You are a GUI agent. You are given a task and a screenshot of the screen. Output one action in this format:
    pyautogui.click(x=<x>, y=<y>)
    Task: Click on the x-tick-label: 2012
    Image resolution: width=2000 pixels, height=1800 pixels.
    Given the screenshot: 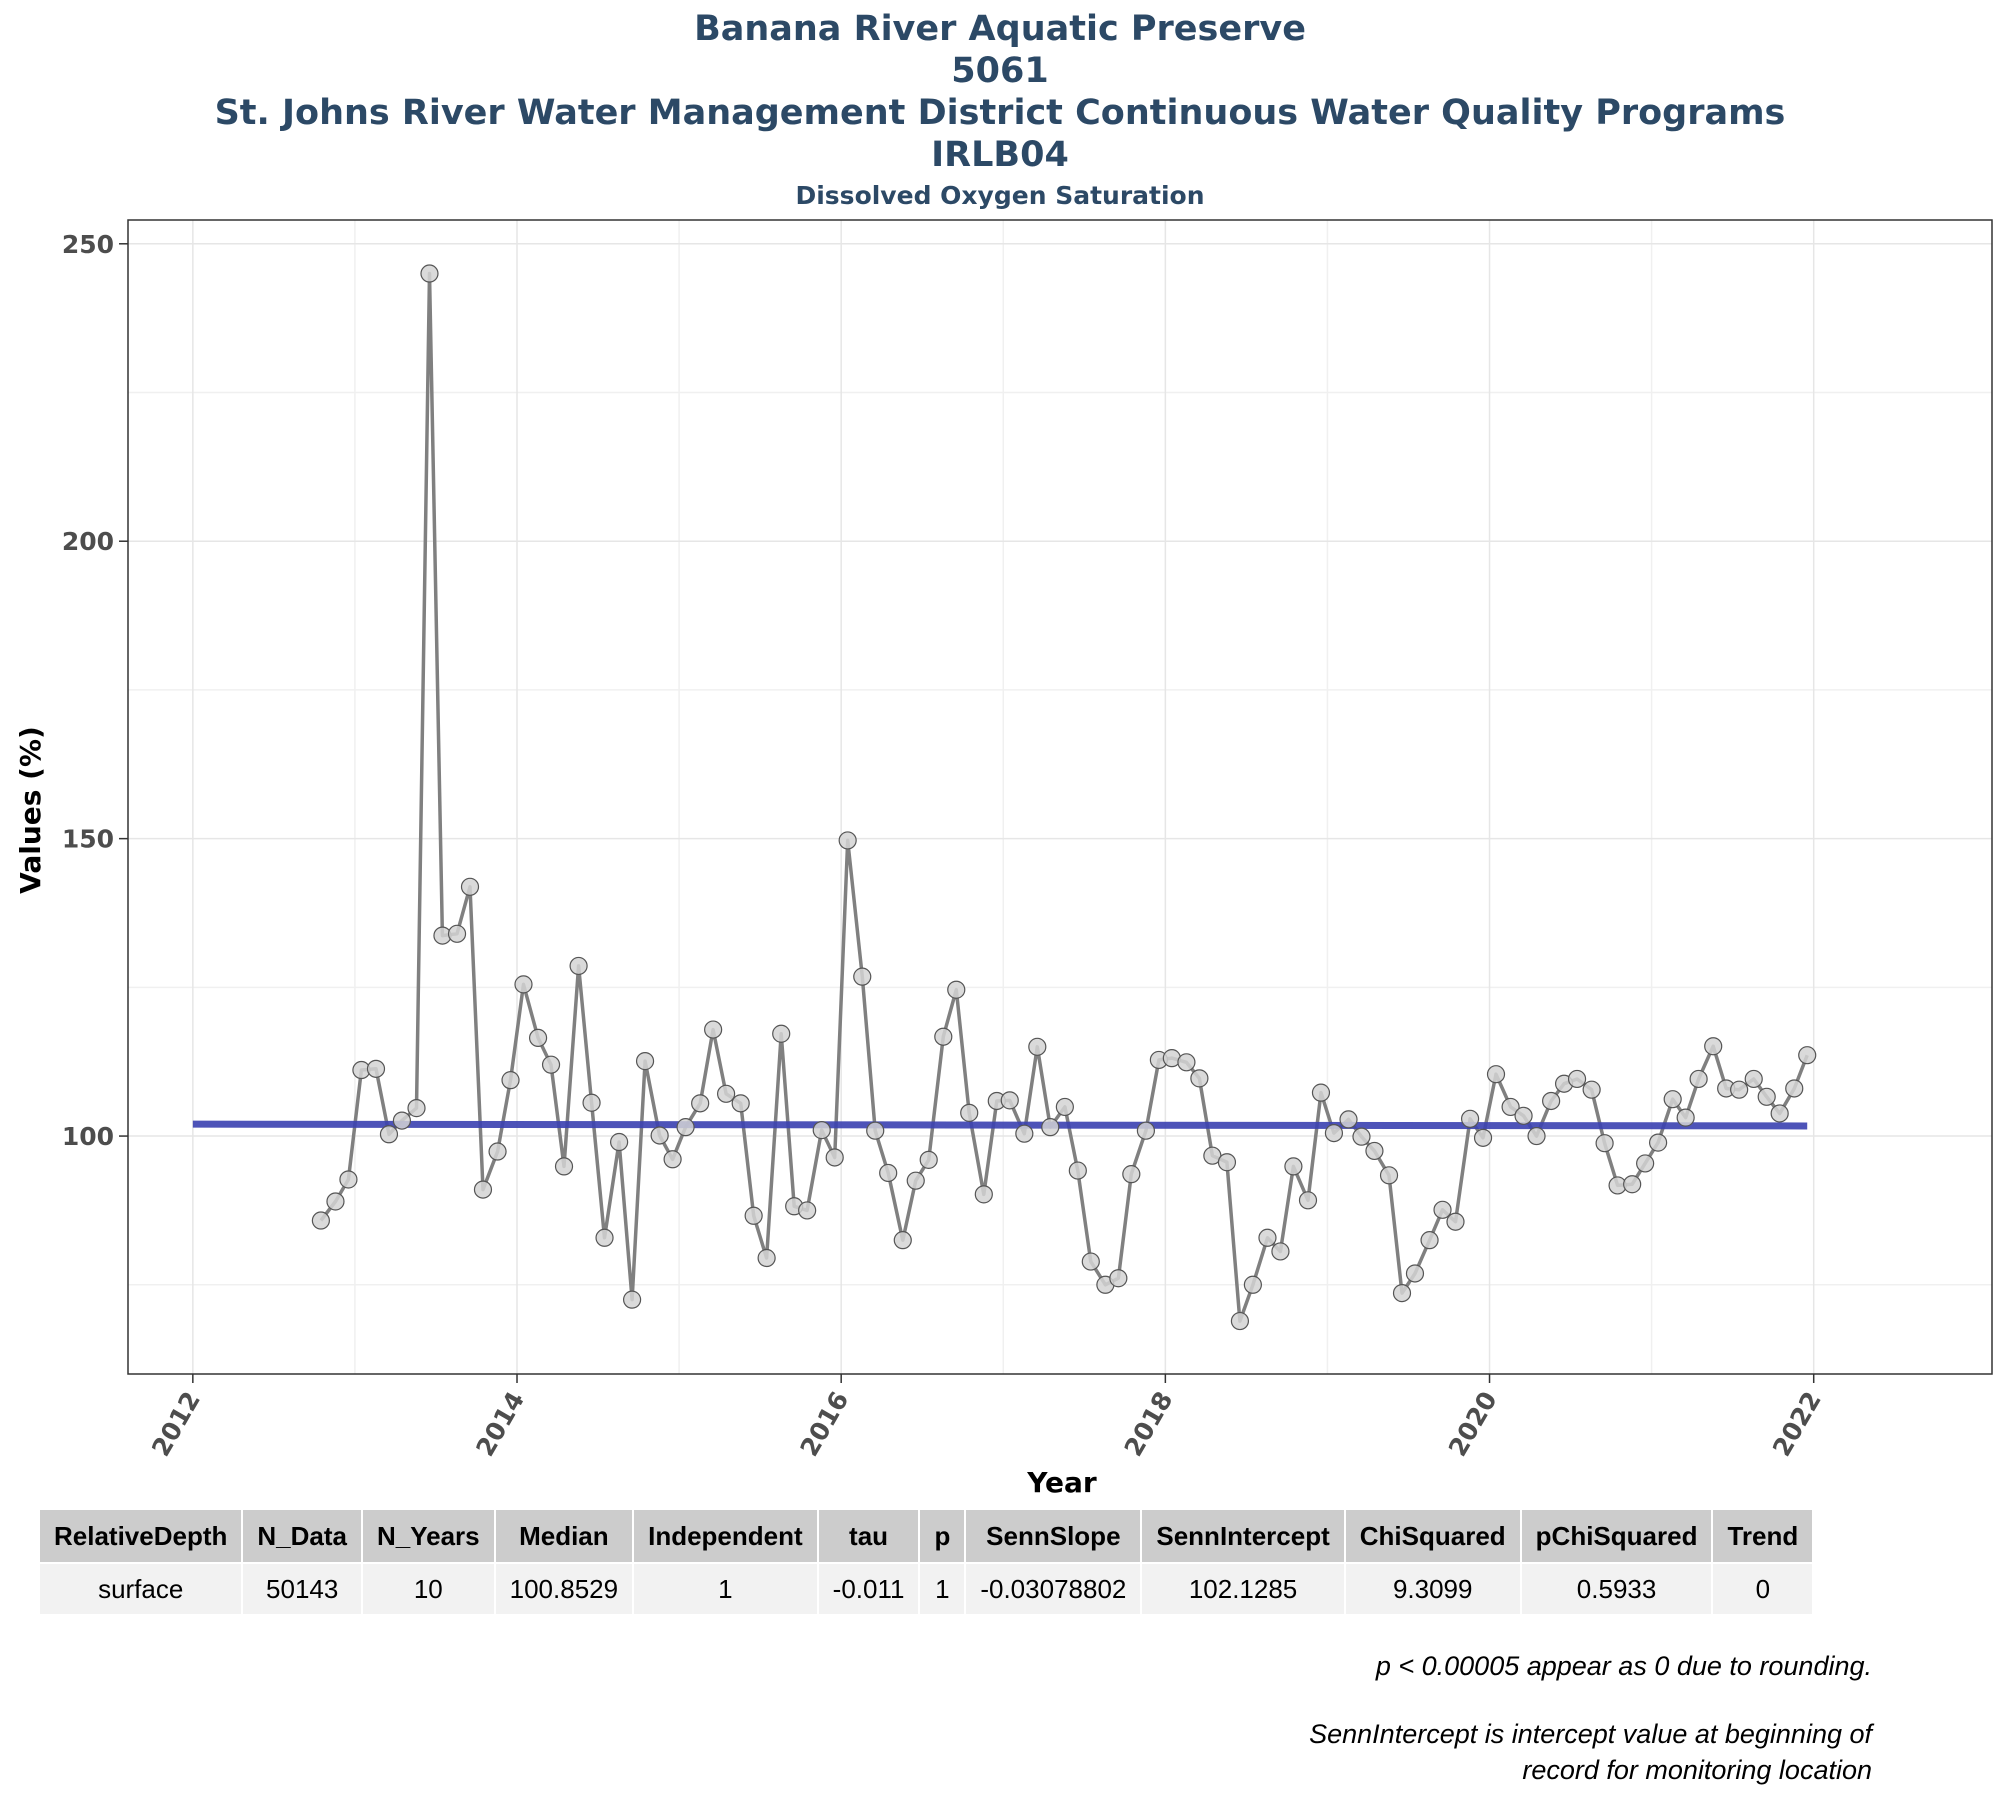 What is the action you would take?
    pyautogui.click(x=176, y=1424)
    